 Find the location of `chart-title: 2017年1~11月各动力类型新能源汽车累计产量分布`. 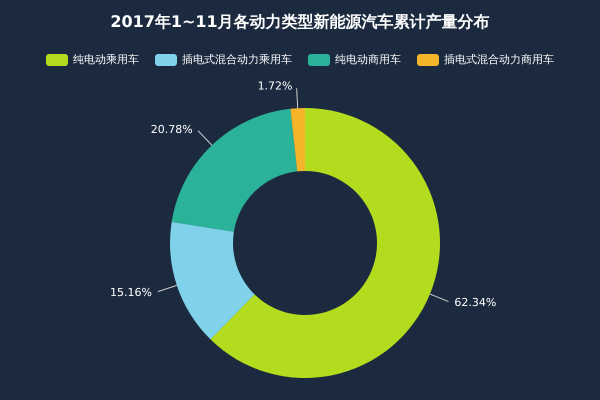

chart-title: 2017年1~11月各动力类型新能源汽车累计产量分布 is located at coordinates (300, 22).